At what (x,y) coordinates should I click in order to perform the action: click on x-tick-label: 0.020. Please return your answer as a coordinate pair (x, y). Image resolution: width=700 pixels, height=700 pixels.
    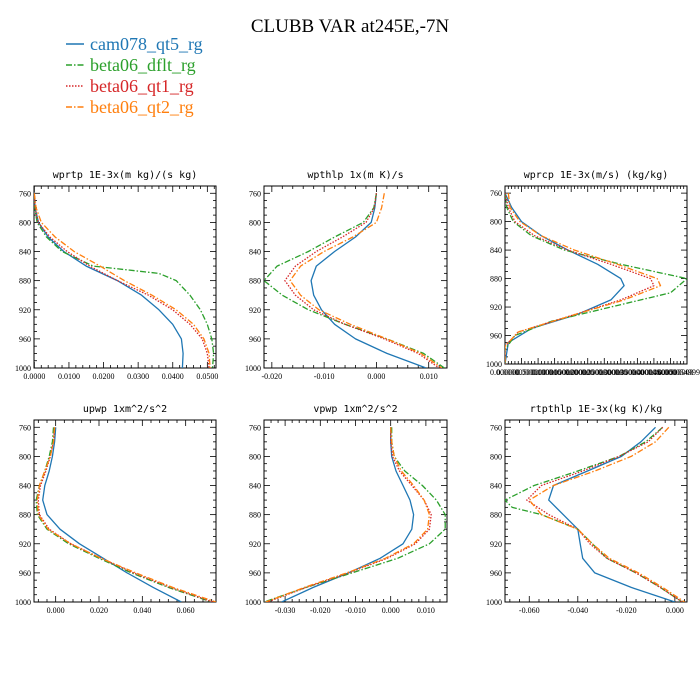
    Looking at the image, I should click on (99, 610).